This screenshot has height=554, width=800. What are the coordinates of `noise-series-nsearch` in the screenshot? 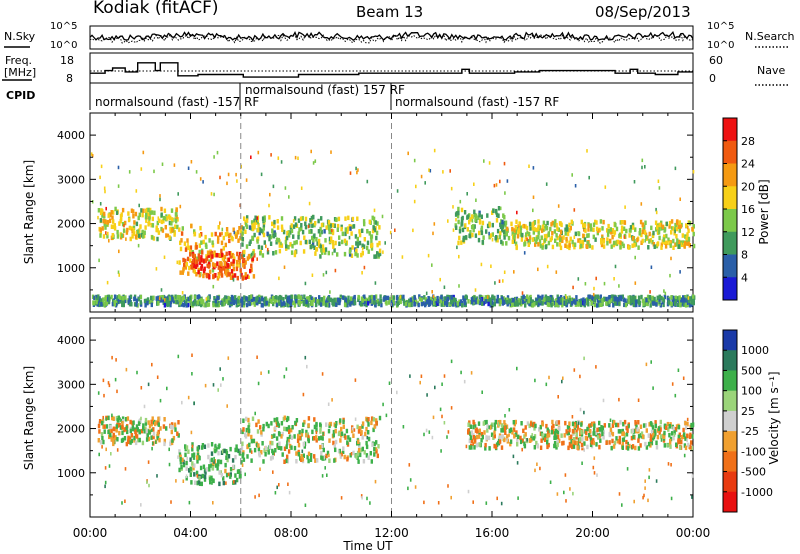 It's located at (391, 38).